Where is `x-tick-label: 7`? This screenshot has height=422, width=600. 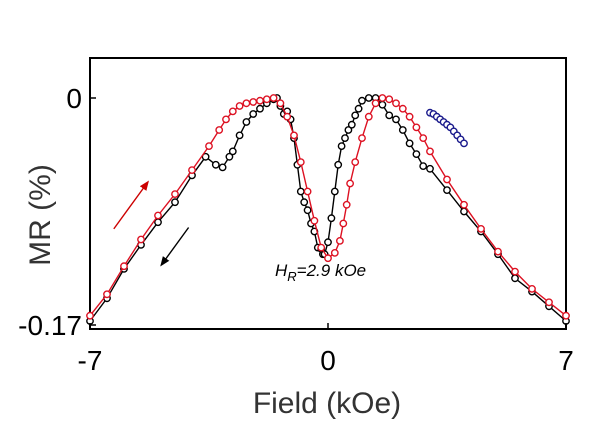
x-tick-label: 7 is located at coordinates (566, 360).